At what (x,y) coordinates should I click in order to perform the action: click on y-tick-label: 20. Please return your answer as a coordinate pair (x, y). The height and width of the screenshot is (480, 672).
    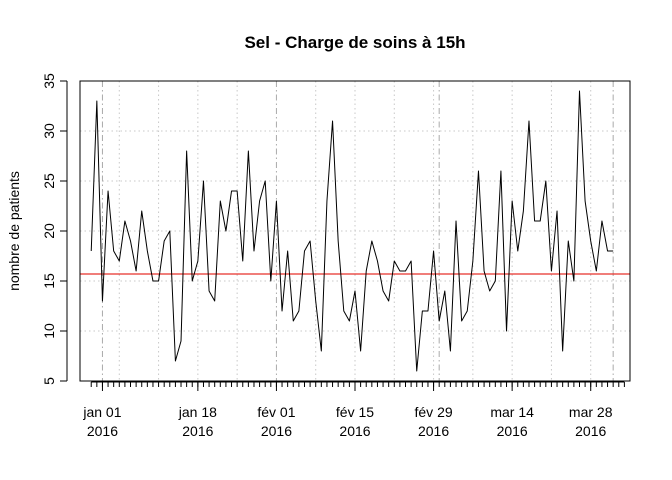
    Looking at the image, I should click on (49, 231).